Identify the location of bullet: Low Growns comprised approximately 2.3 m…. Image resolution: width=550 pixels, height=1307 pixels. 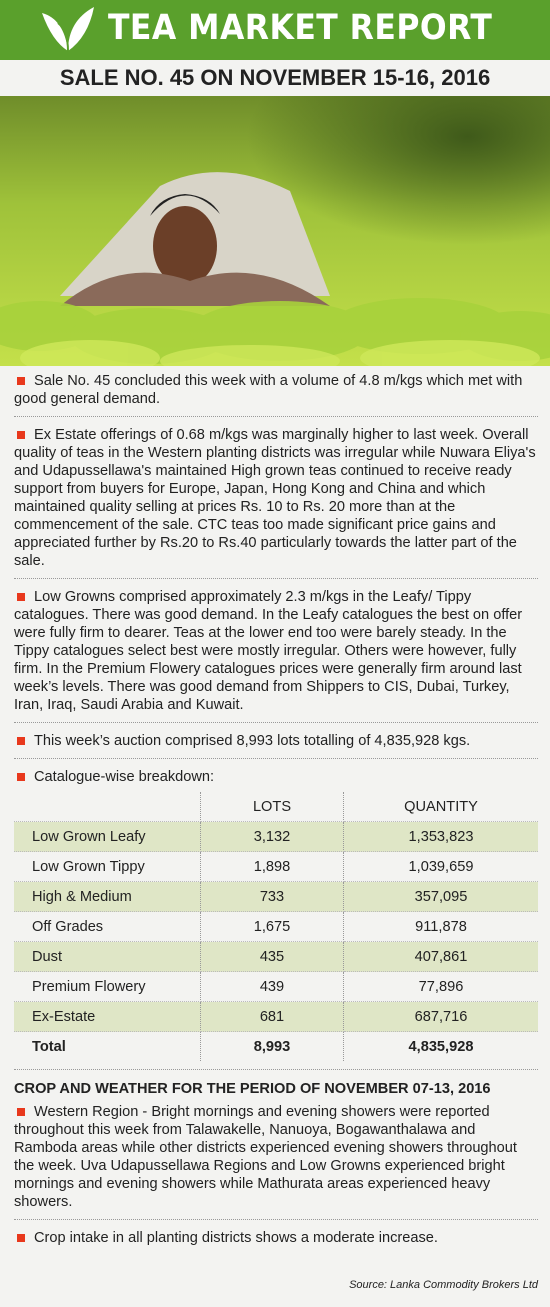
(276, 651).